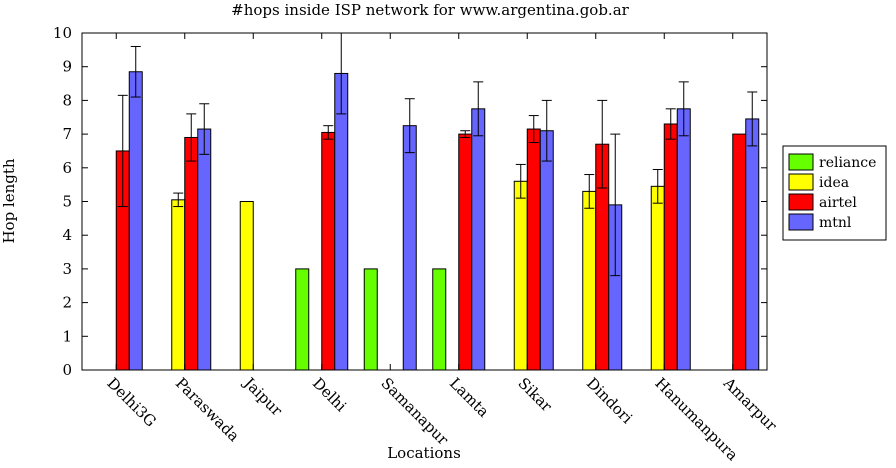 The height and width of the screenshot is (468, 896). I want to click on bar-airtel-paraswada, so click(191, 253).